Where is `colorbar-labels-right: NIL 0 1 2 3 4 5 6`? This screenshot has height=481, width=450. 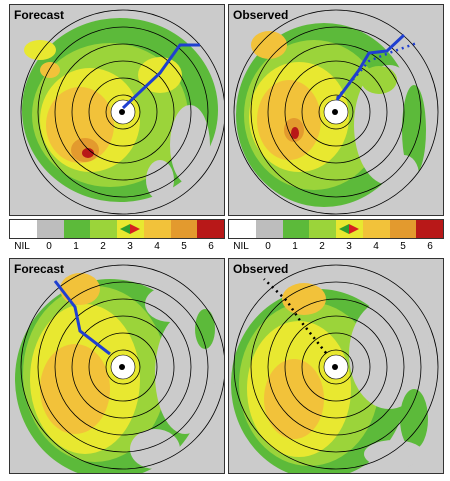
colorbar-labels-right: NIL 0 1 2 3 4 5 6 is located at coordinates (335, 248).